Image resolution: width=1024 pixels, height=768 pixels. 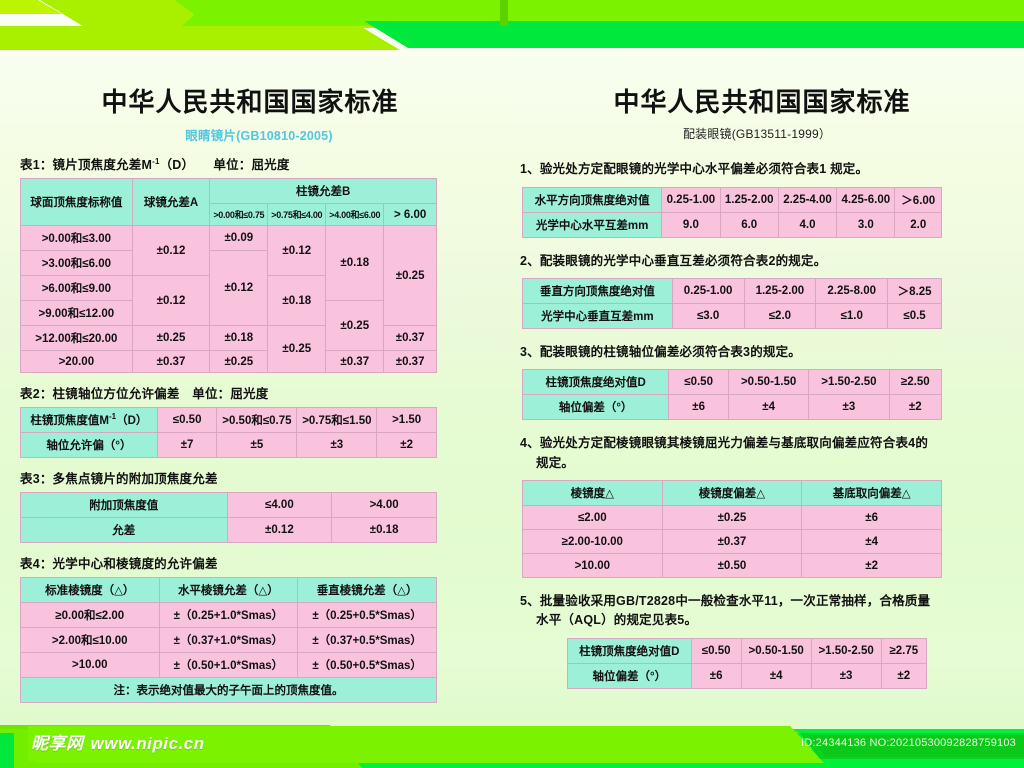 I want to click on th-cyl-vertex-power-main: 柱镜顶焦度值M, so click(x=69, y=421).